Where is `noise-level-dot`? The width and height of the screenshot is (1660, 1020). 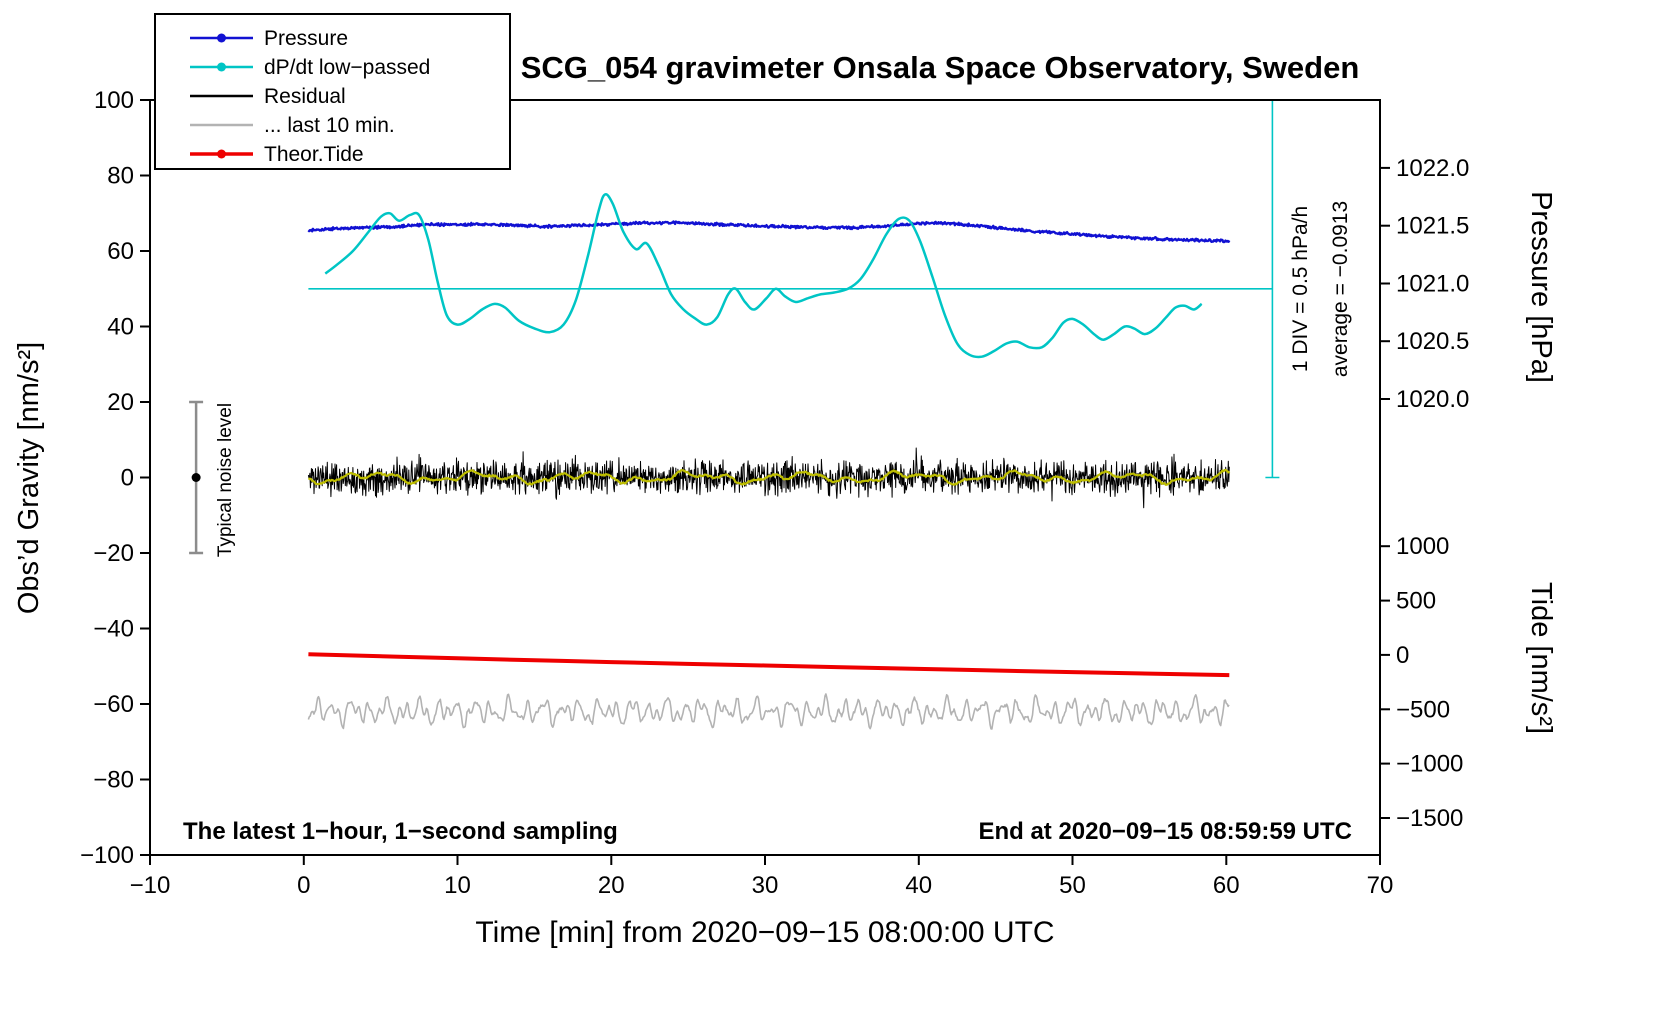 noise-level-dot is located at coordinates (196, 477).